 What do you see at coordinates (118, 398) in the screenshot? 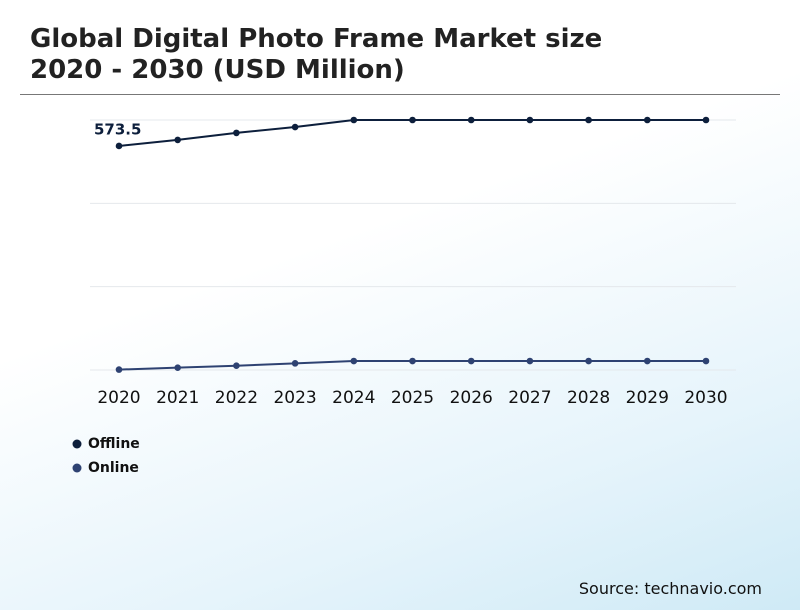
I see `x-tick-label: 2020` at bounding box center [118, 398].